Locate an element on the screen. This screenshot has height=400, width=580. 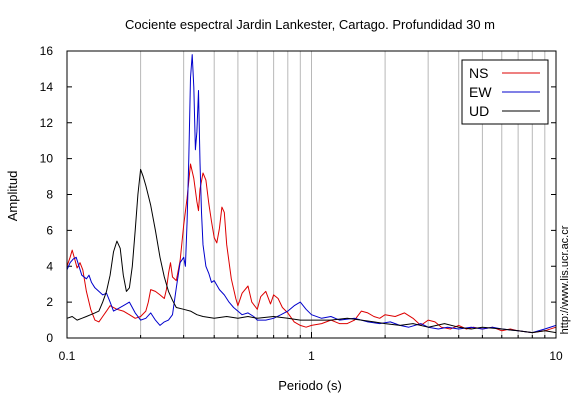
y-tick-label: 2 is located at coordinates (49, 302).